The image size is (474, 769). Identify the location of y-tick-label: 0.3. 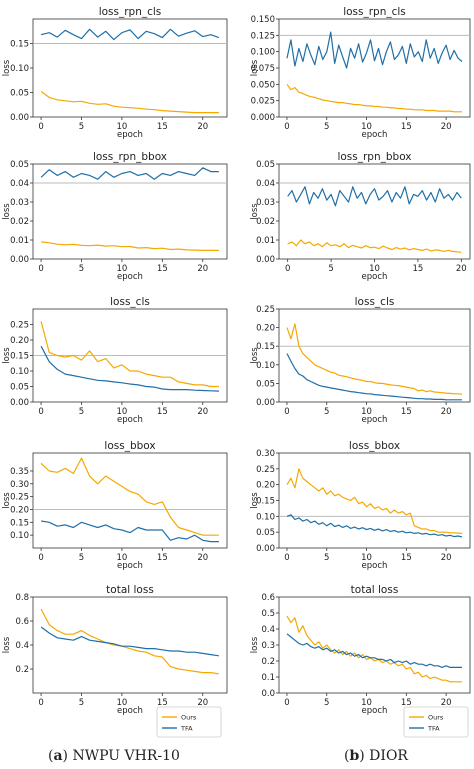
(268, 646).